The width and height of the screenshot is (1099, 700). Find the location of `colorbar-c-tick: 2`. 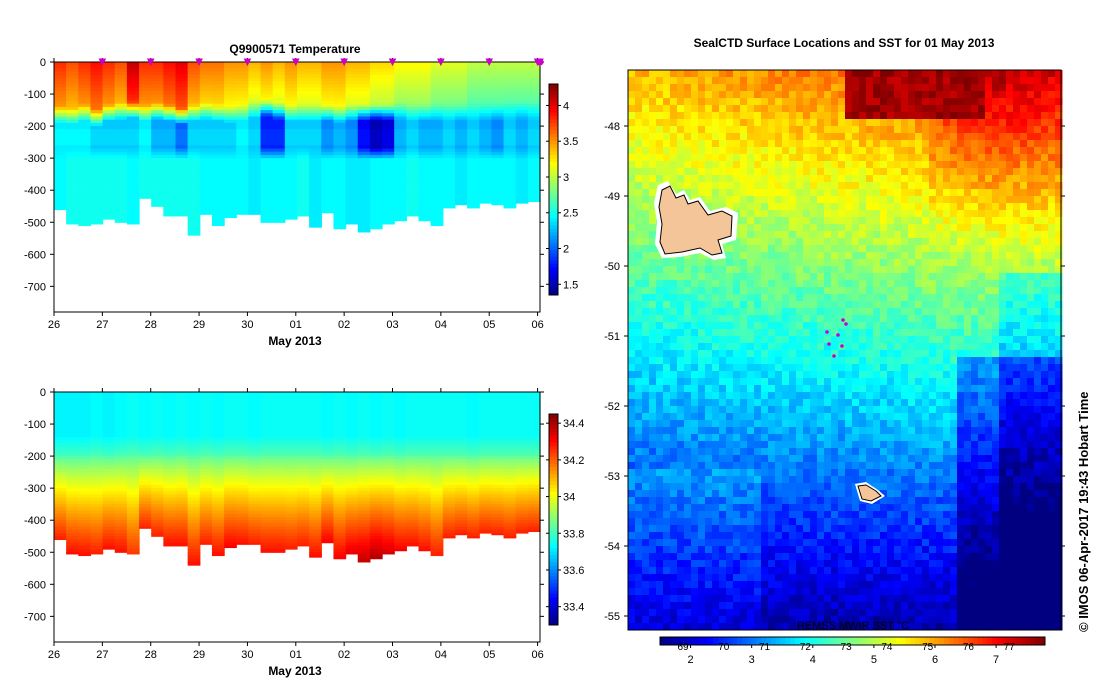

colorbar-c-tick: 2 is located at coordinates (690, 660).